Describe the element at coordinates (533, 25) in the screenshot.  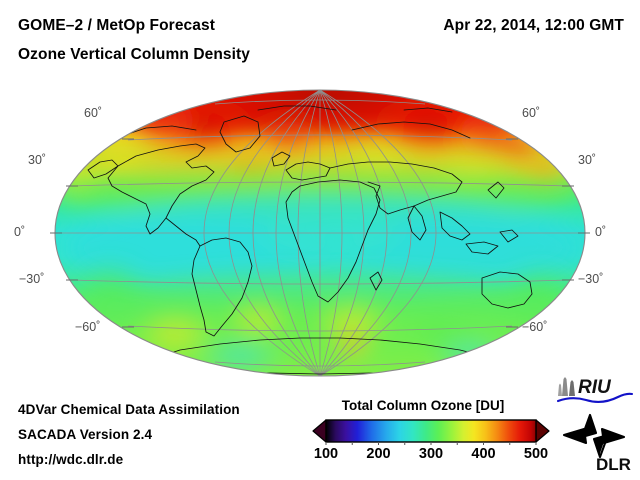
I see `forecast-timestamp: Apr 22, 2014, 12:00 GMT` at that location.